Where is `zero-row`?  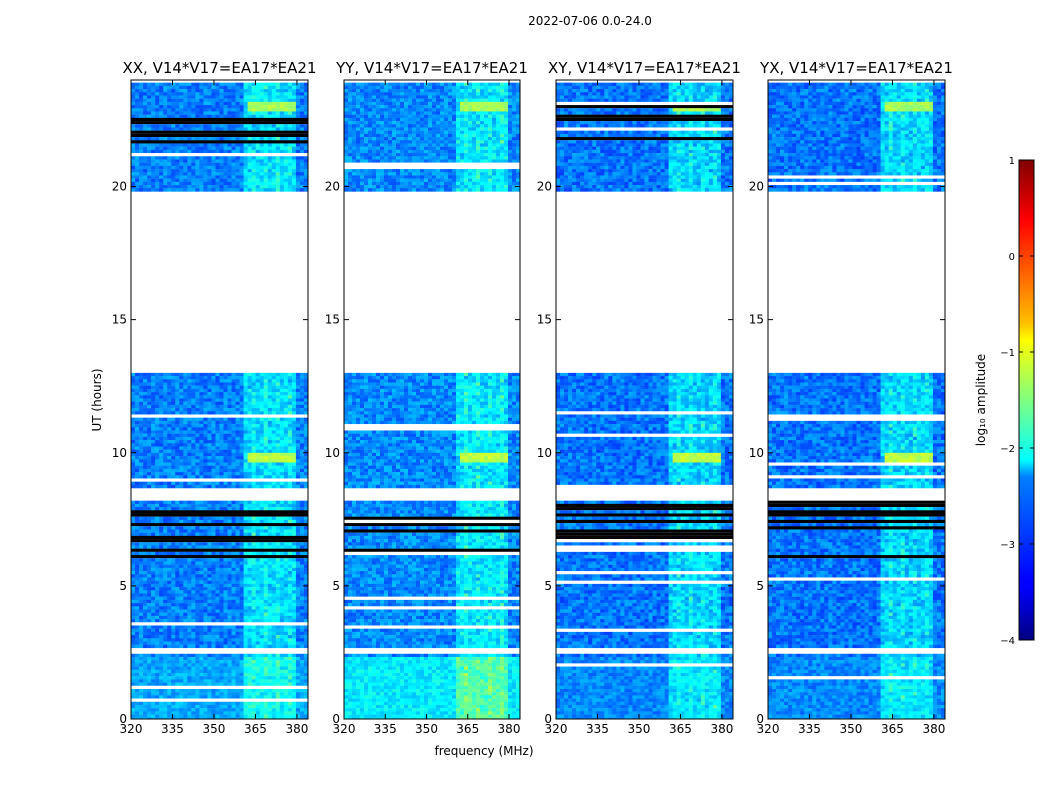 zero-row is located at coordinates (219, 525).